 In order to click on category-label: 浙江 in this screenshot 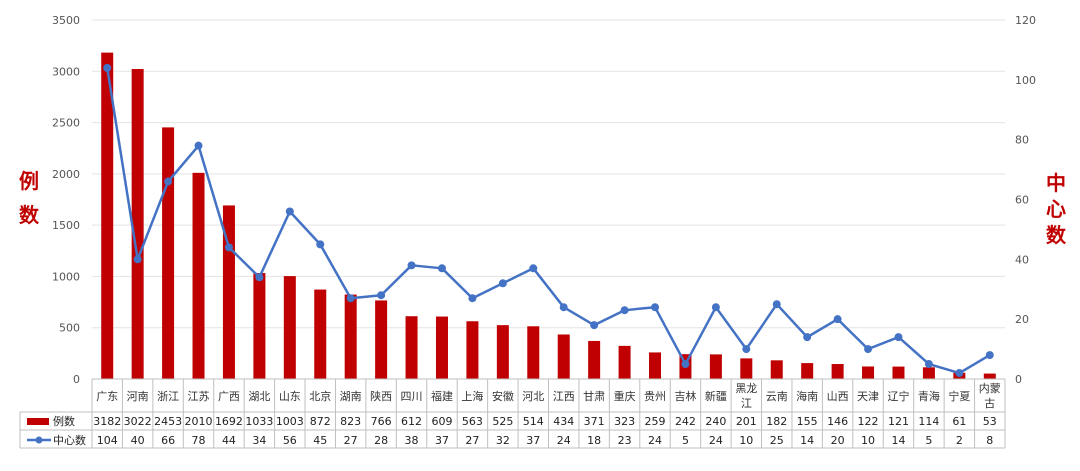, I will do `click(168, 396)`.